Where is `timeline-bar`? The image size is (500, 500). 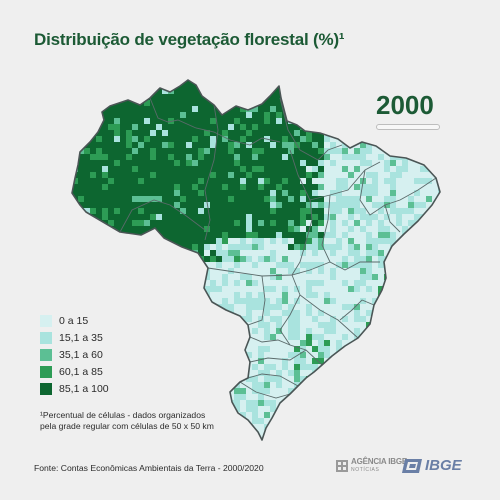
timeline-bar is located at coordinates (408, 127).